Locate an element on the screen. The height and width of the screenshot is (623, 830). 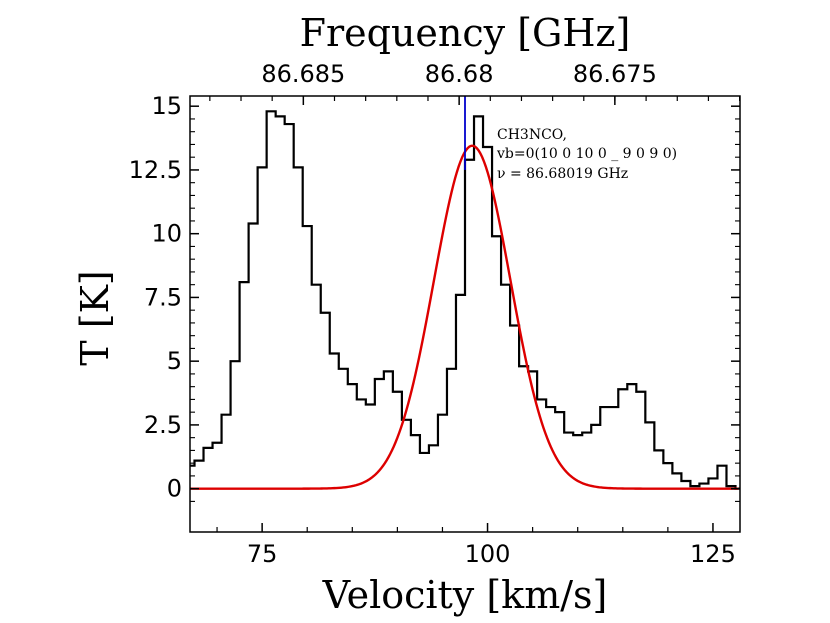
annotation-transition: vb=0(10 0 10 0 _ 9 0 9 0) is located at coordinates (586, 154).